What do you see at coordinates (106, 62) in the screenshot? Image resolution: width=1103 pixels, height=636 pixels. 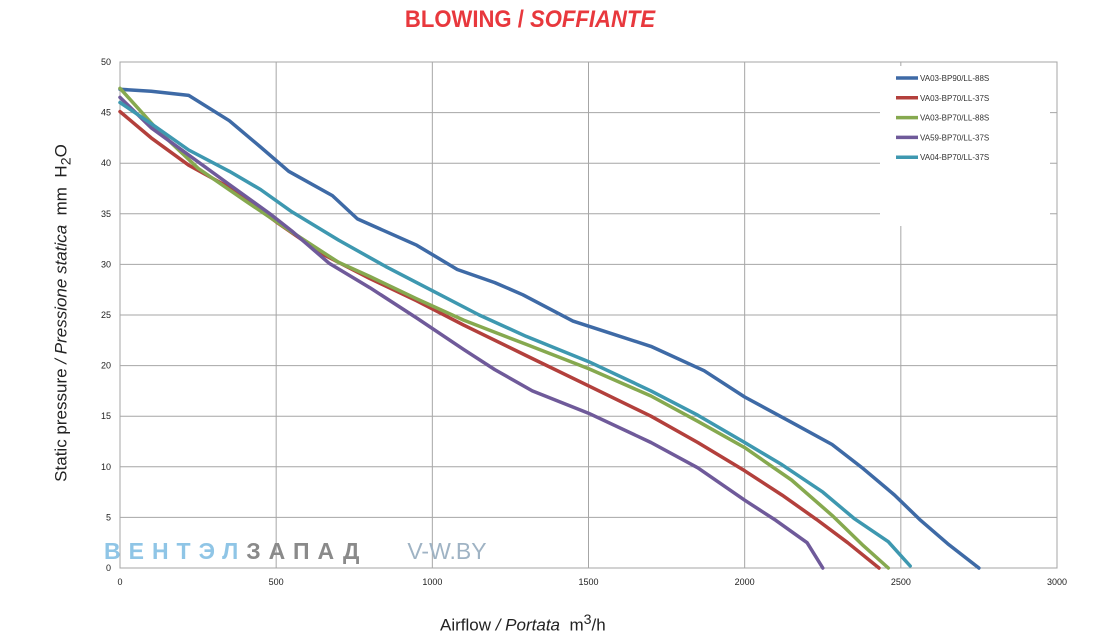 I see `y-tick-label: 50` at bounding box center [106, 62].